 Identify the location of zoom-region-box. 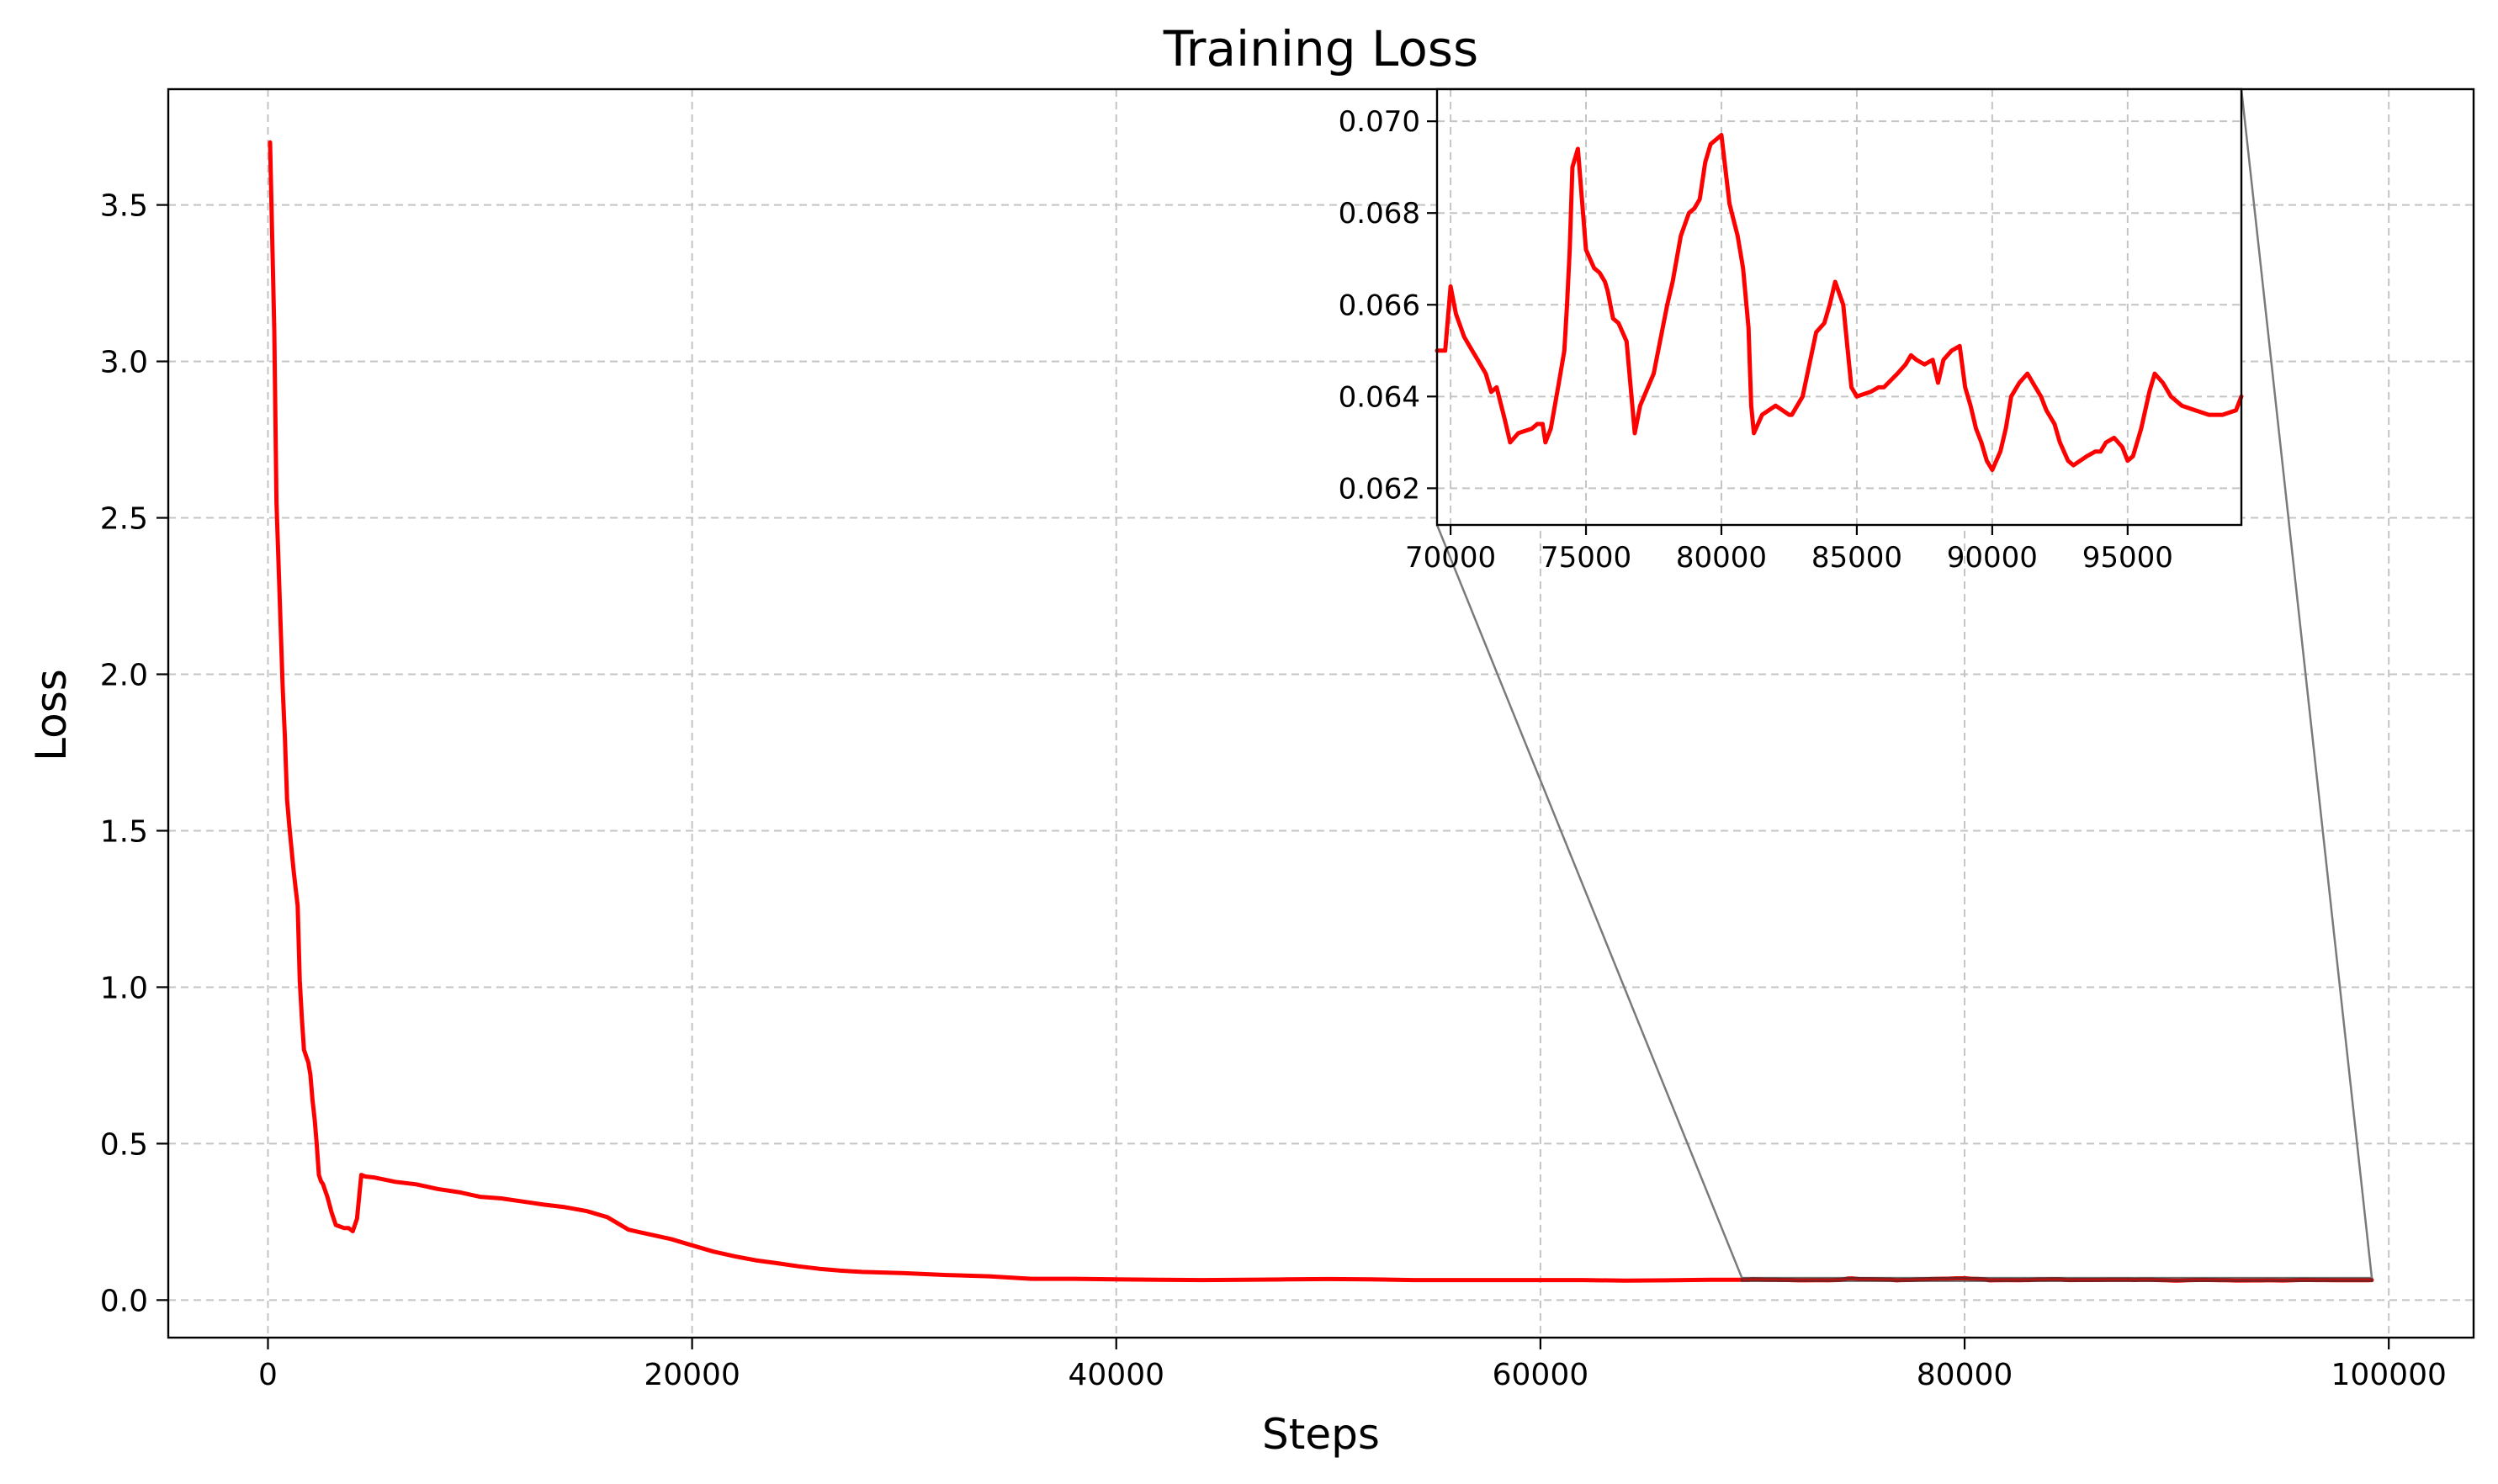
(2057, 1279).